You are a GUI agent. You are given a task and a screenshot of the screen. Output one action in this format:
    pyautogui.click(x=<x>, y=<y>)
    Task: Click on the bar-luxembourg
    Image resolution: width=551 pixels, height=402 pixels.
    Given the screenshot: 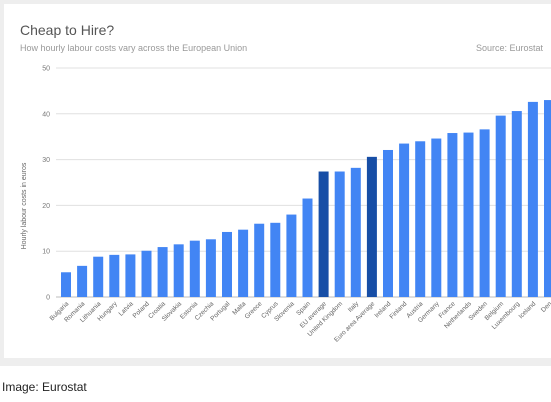 What is the action you would take?
    pyautogui.click(x=516, y=204)
    